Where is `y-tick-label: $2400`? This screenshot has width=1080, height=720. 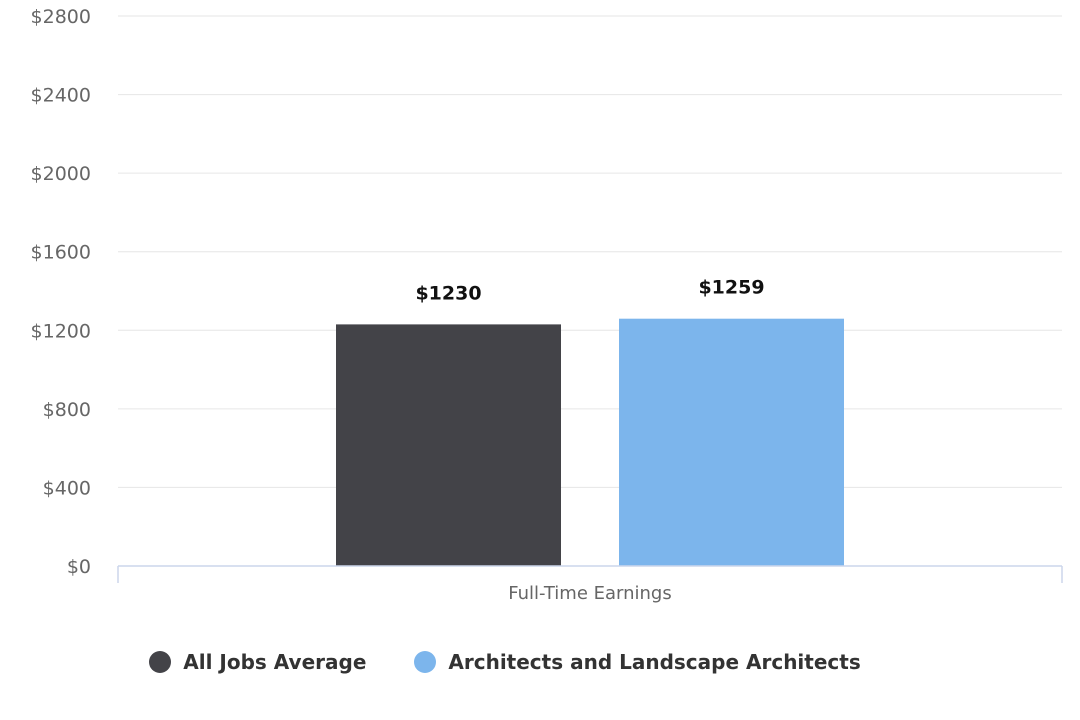 y-tick-label: $2400 is located at coordinates (61, 96).